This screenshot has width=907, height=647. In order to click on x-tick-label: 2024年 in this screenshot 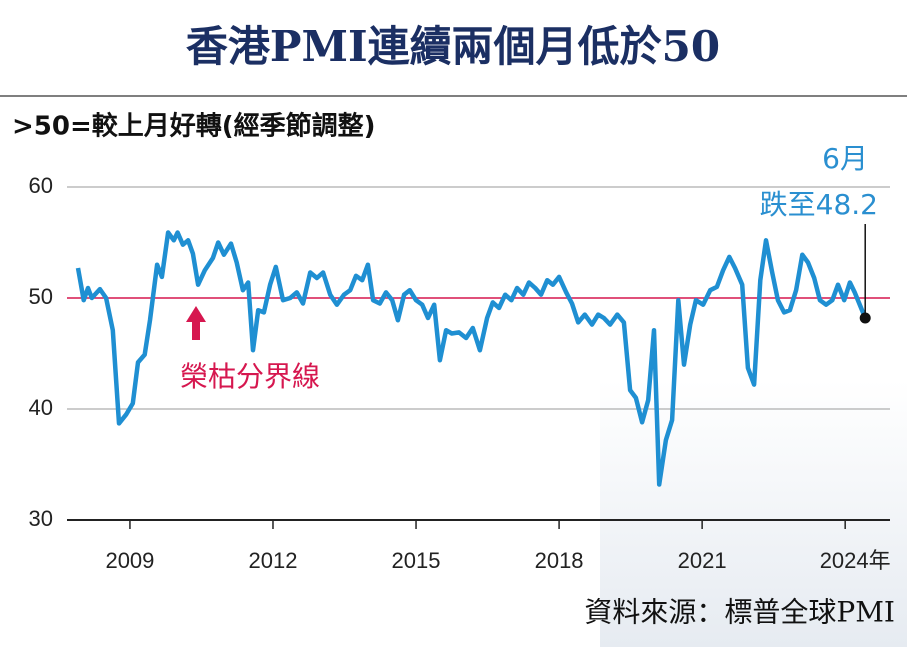, I will do `click(855, 560)`.